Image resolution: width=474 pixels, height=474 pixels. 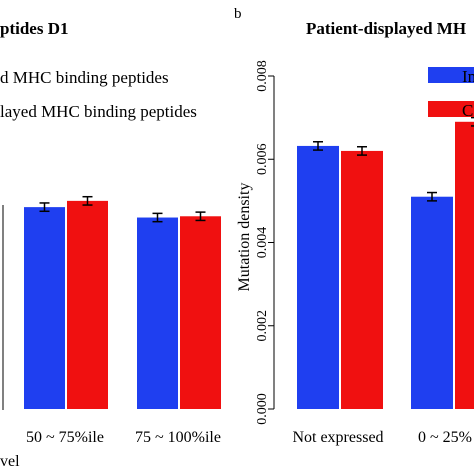 What do you see at coordinates (244, 237) in the screenshot?
I see `right-ylabel: Mutation density` at bounding box center [244, 237].